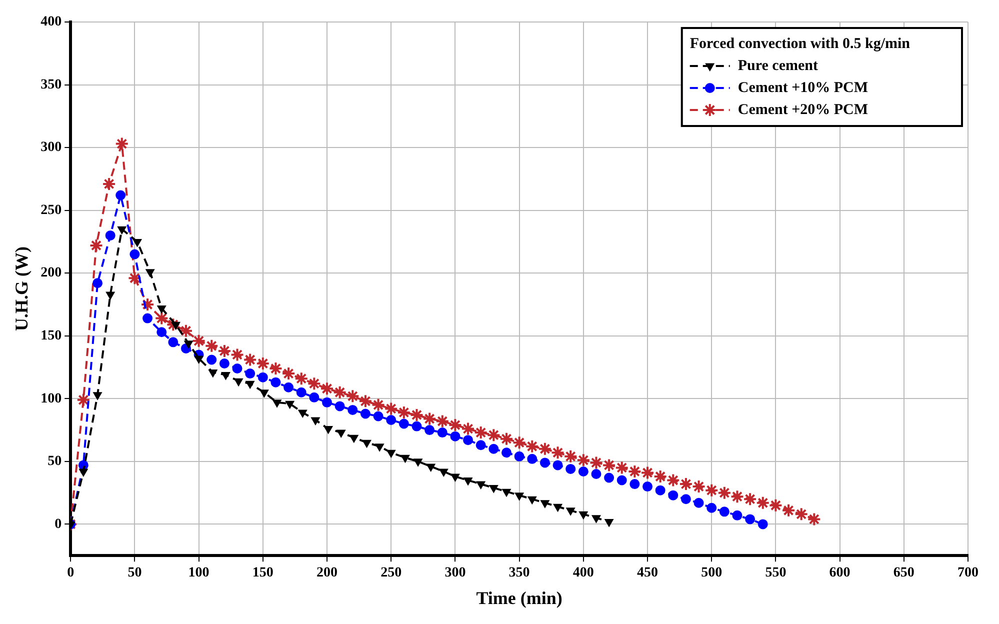  Describe the element at coordinates (51, 22) in the screenshot. I see `y-tick-label: 400` at that location.